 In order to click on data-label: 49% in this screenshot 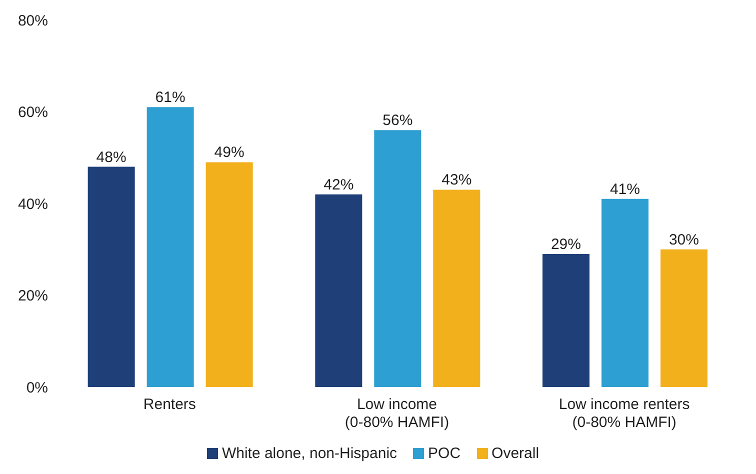, I will do `click(229, 153)`.